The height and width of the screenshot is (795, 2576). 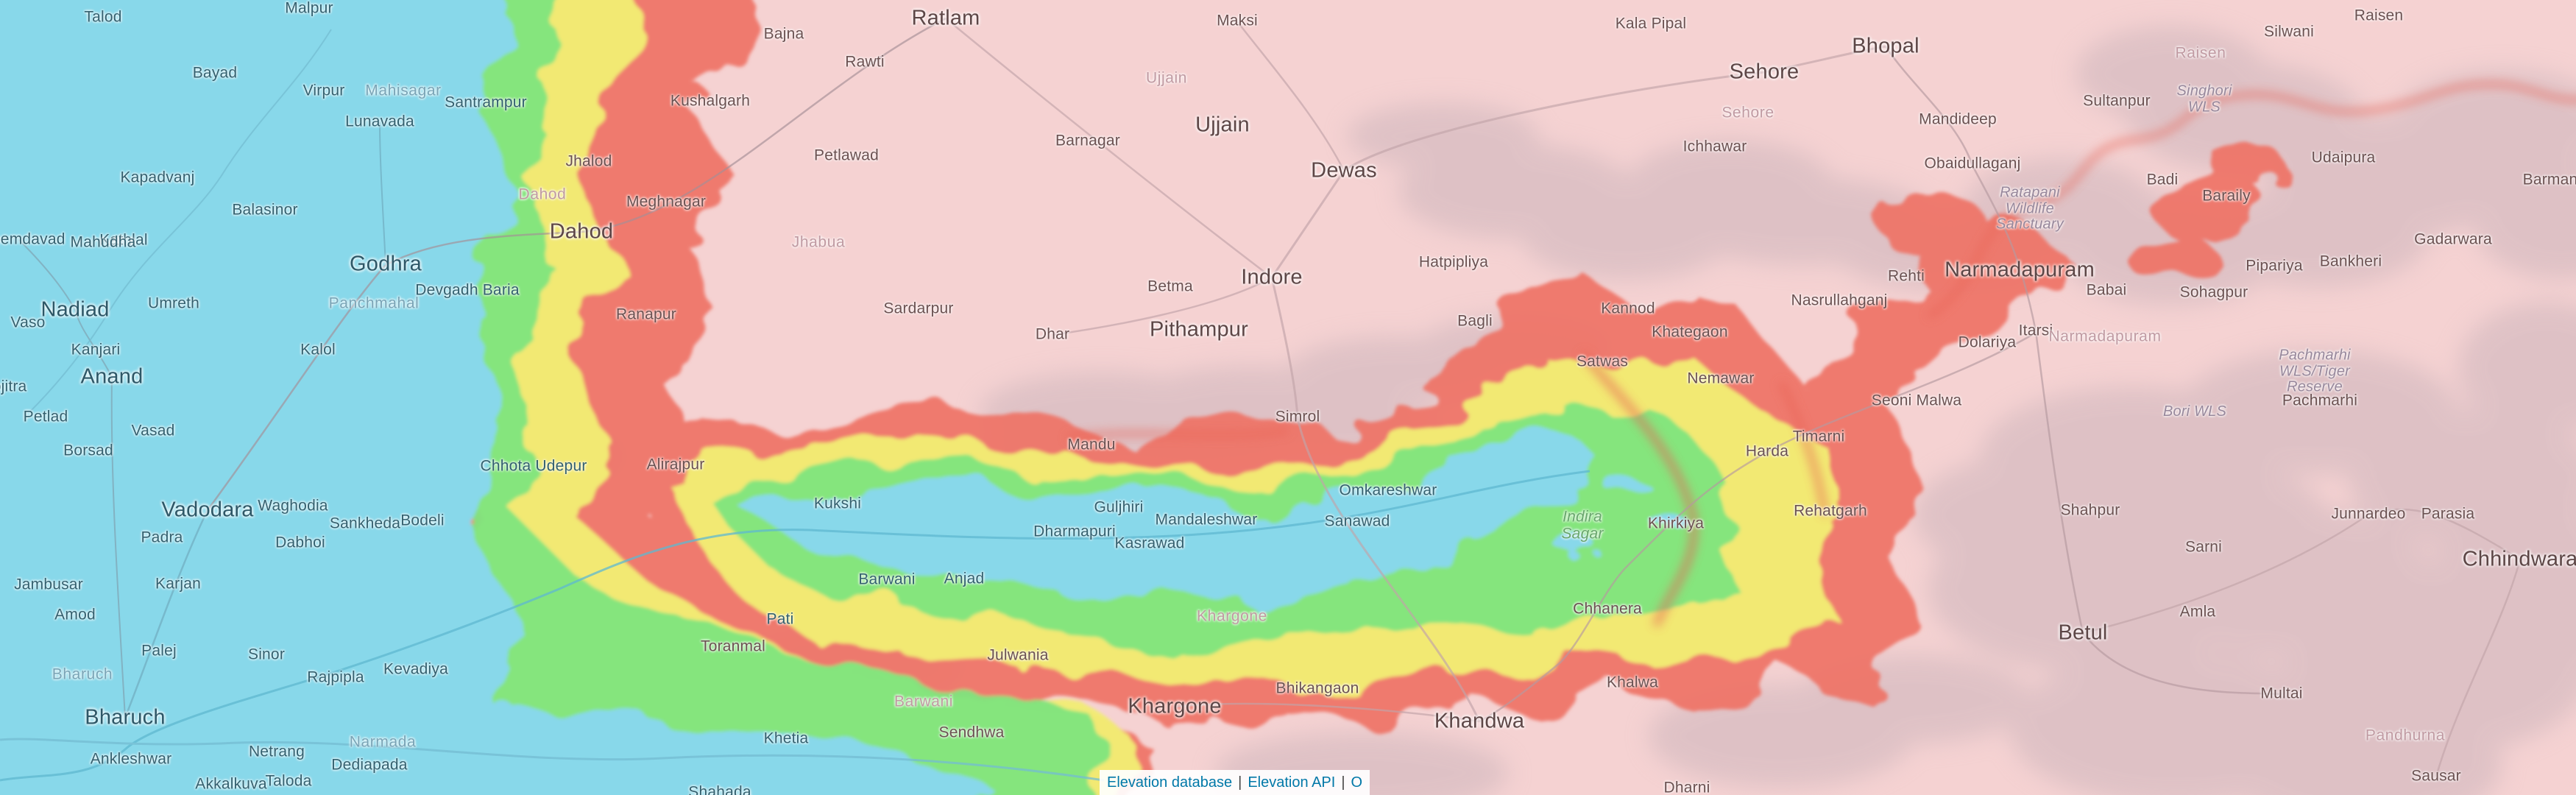 What do you see at coordinates (1170, 782) in the screenshot?
I see `attribution-link-elevation-database: Elevation database` at bounding box center [1170, 782].